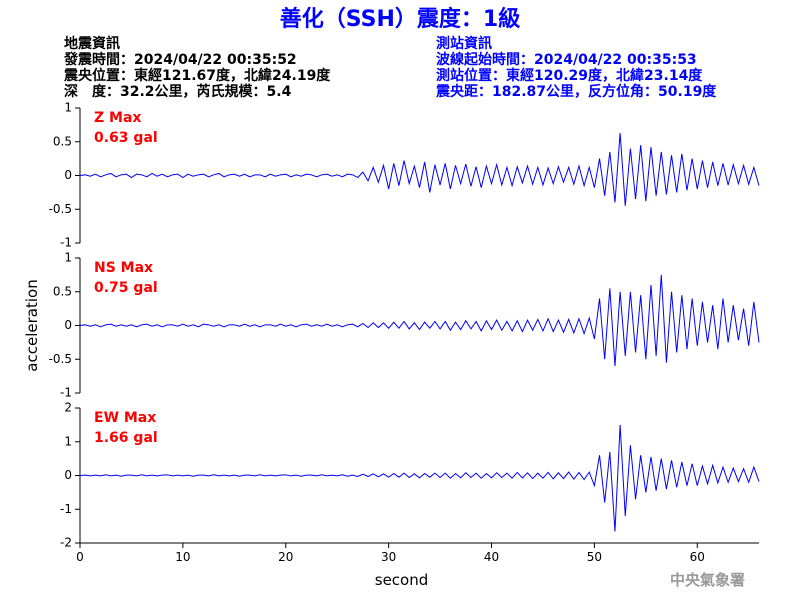  I want to click on info-line: 震央距：182.87公里，反方位角：50.19度, so click(576, 91).